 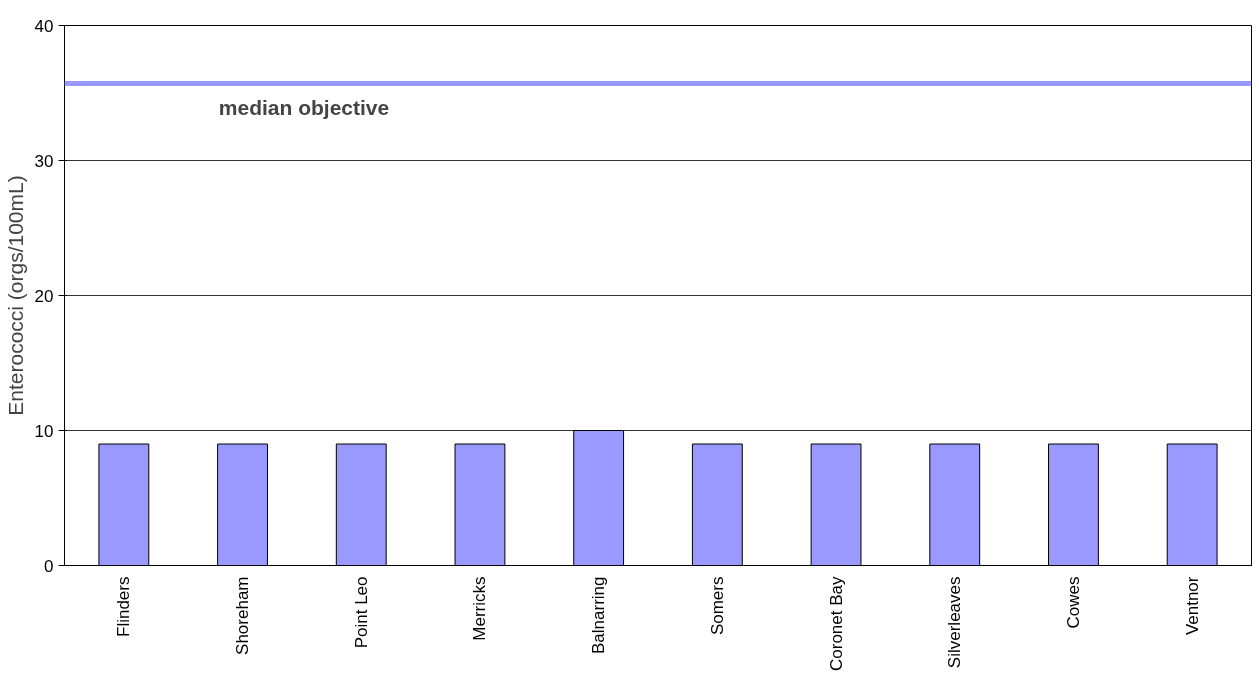 I want to click on y-tick-label: 10, so click(x=44, y=431).